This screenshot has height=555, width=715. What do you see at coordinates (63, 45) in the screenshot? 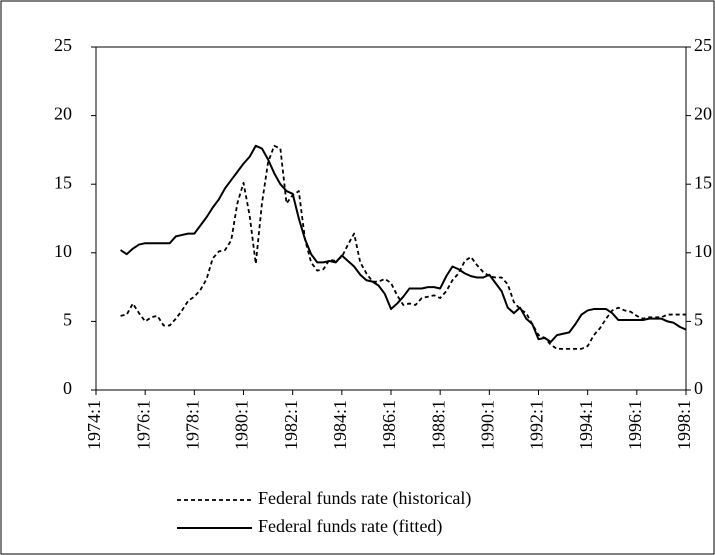
I see `y-tick-label: 25` at bounding box center [63, 45].